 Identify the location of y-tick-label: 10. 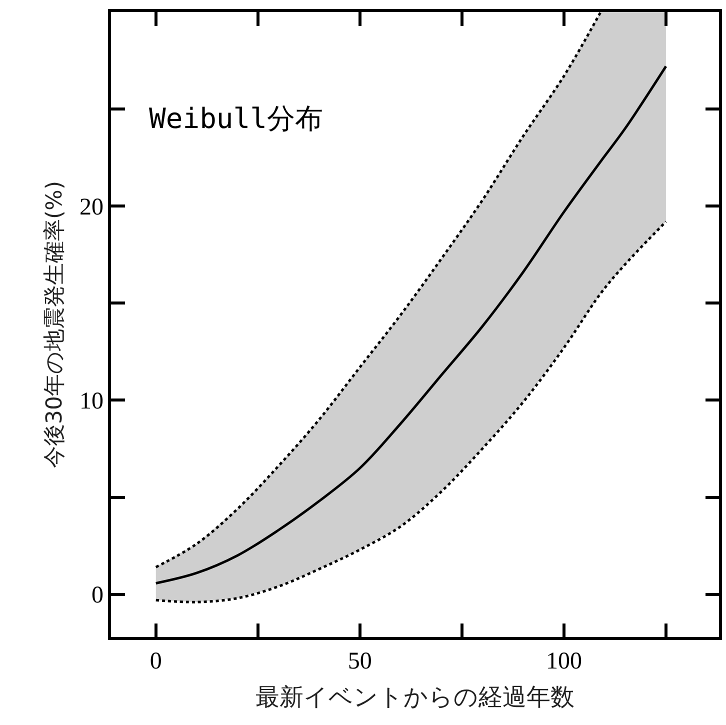
(91, 401).